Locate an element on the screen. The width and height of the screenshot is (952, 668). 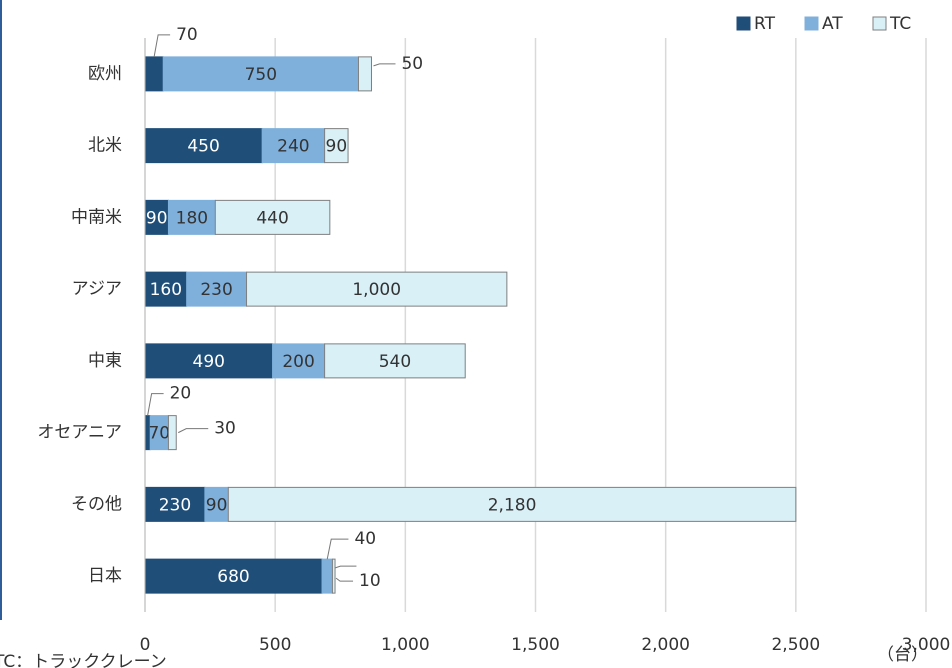
data-label: 540 is located at coordinates (395, 362).